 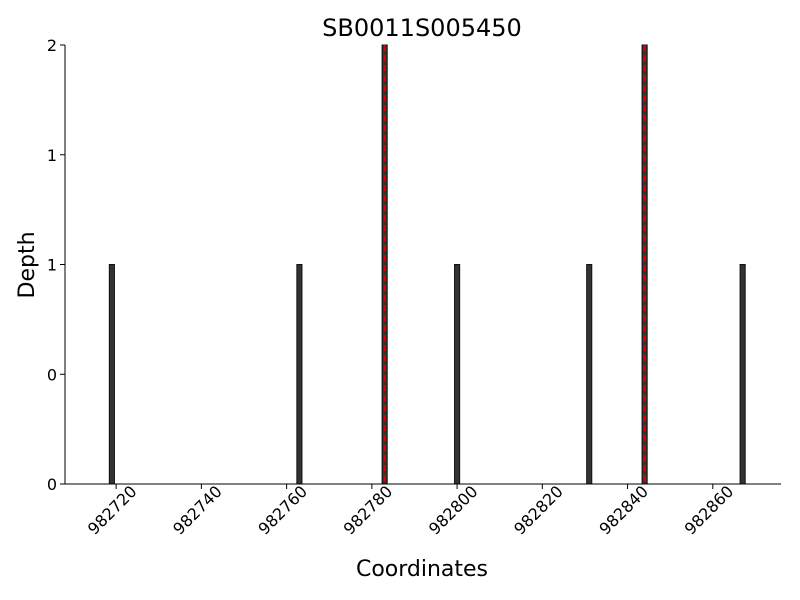 I want to click on x-tick-label: 982800, so click(x=453, y=510).